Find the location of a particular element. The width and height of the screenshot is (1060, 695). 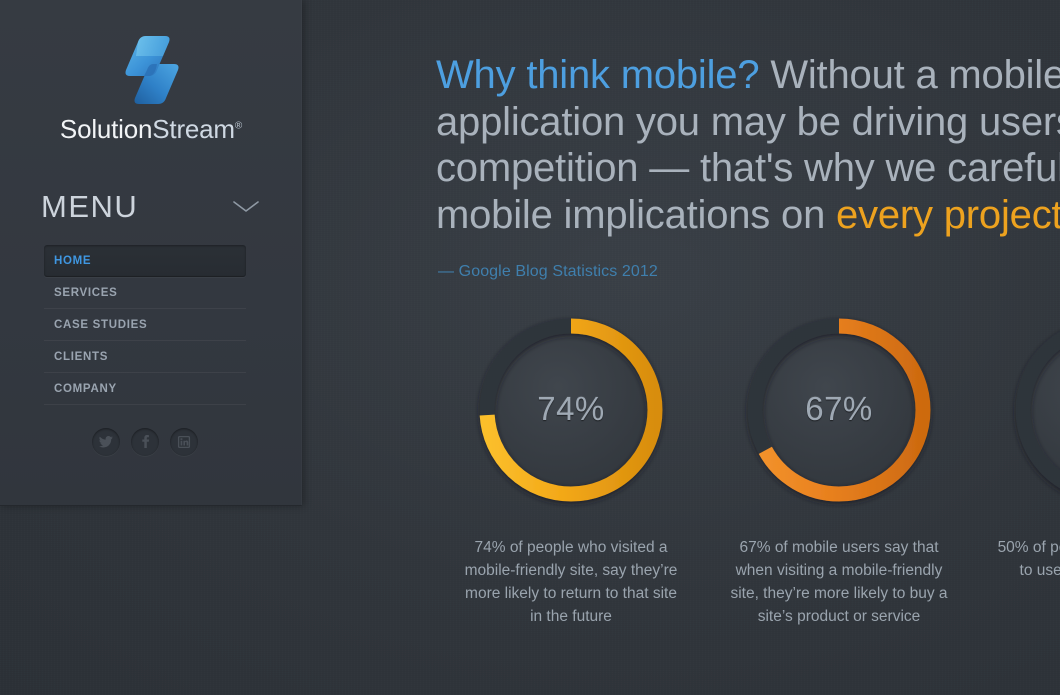

twitter-link is located at coordinates (106, 442).